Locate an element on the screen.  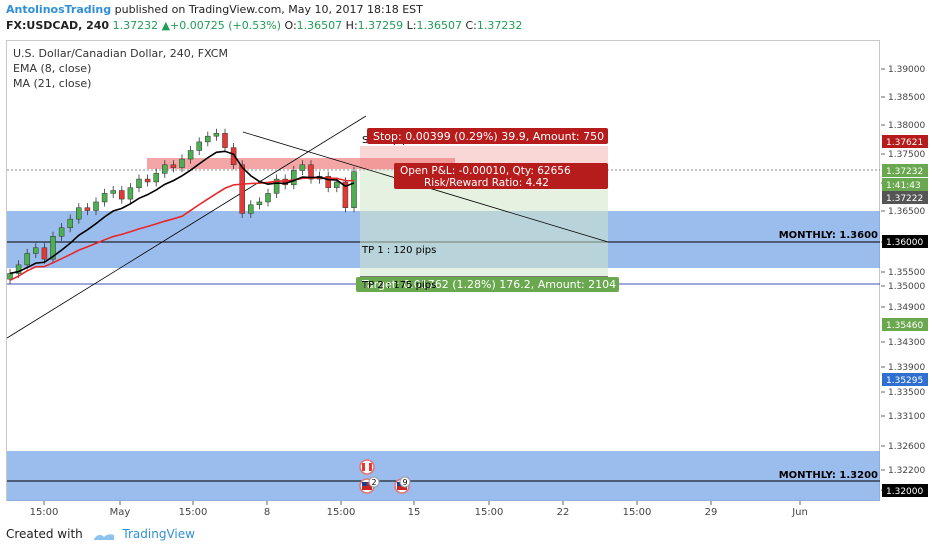
price-tick-label: 1.38500 is located at coordinates (906, 98).